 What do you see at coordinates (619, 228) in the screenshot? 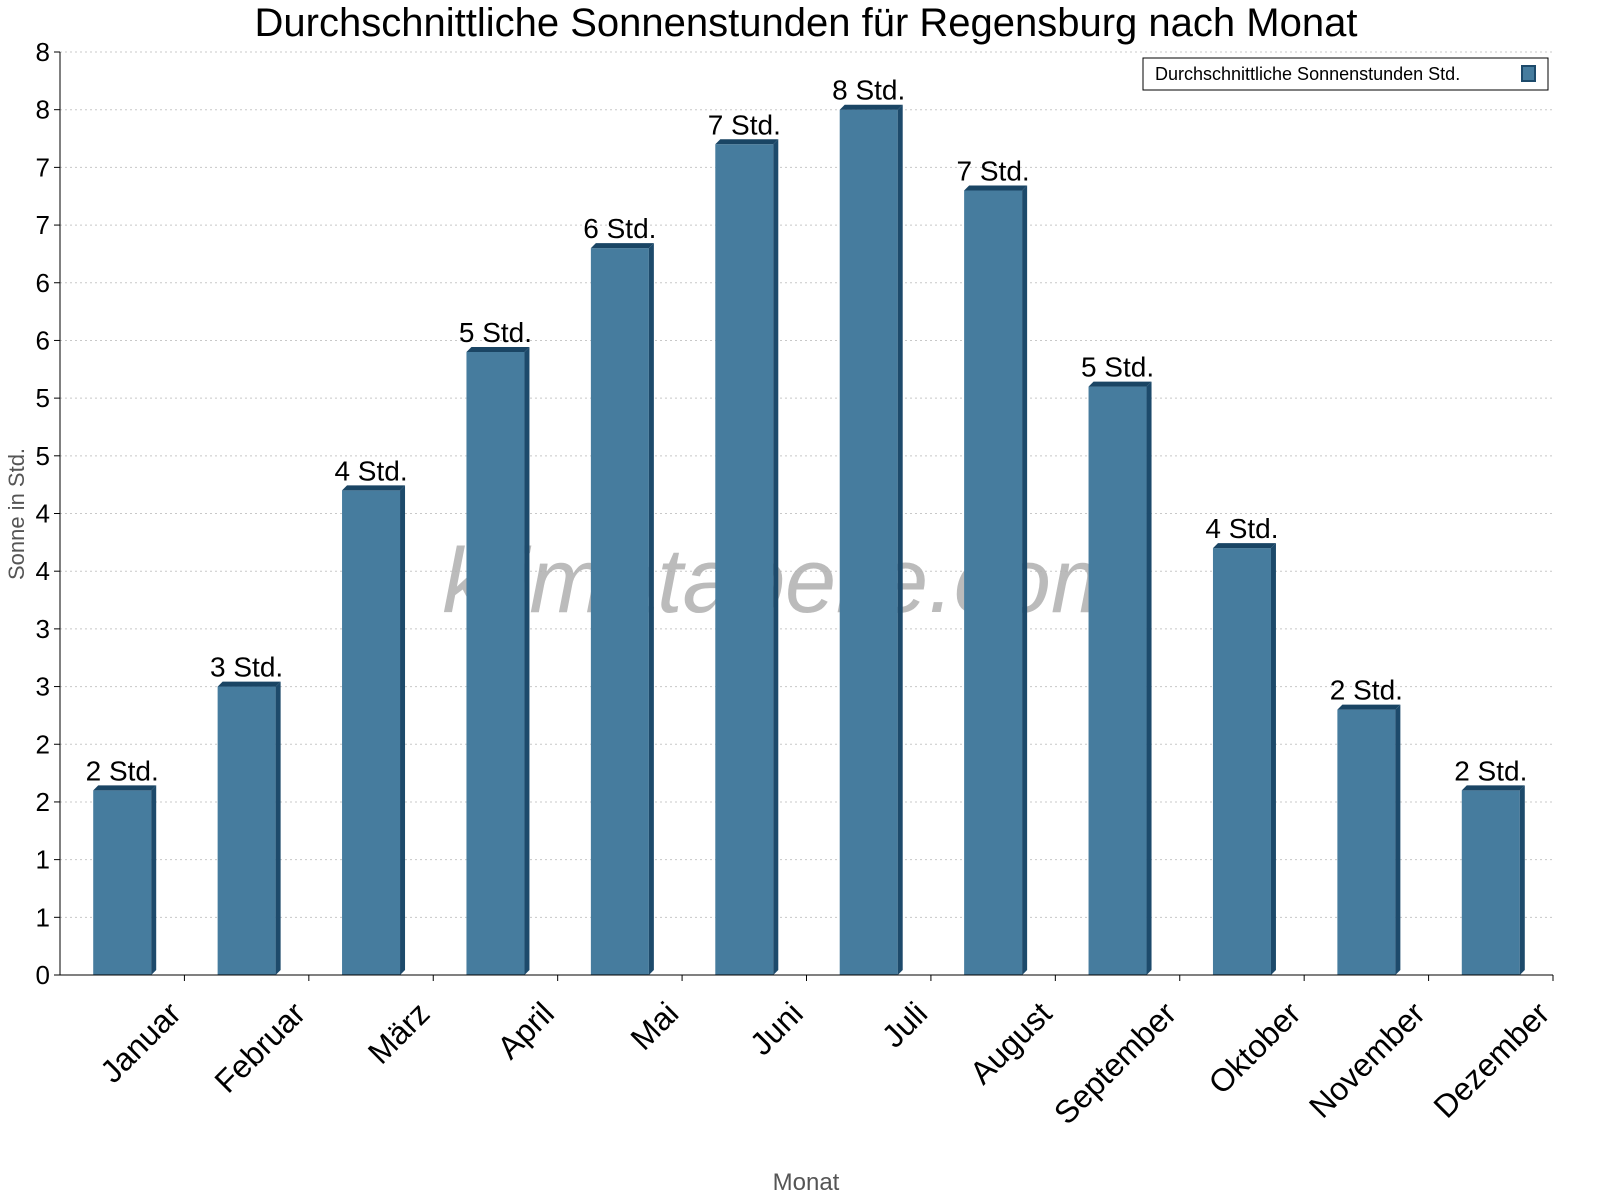
I see `data-label: 6 Std.` at bounding box center [619, 228].